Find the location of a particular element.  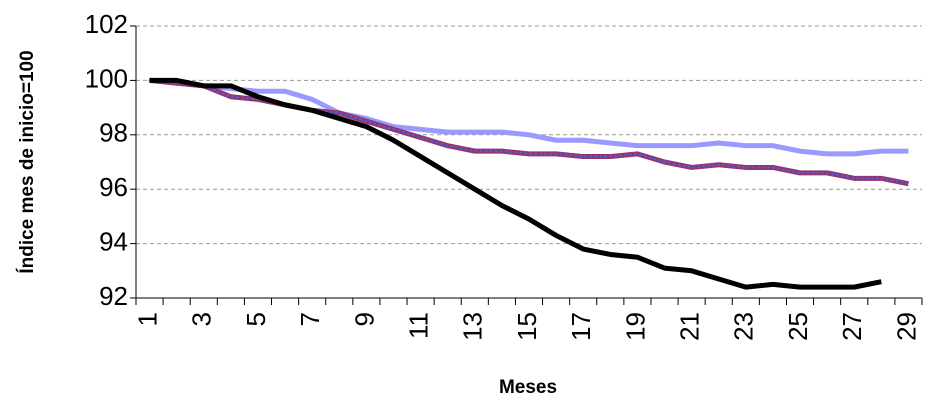

x-tick-label: 23 is located at coordinates (744, 326).